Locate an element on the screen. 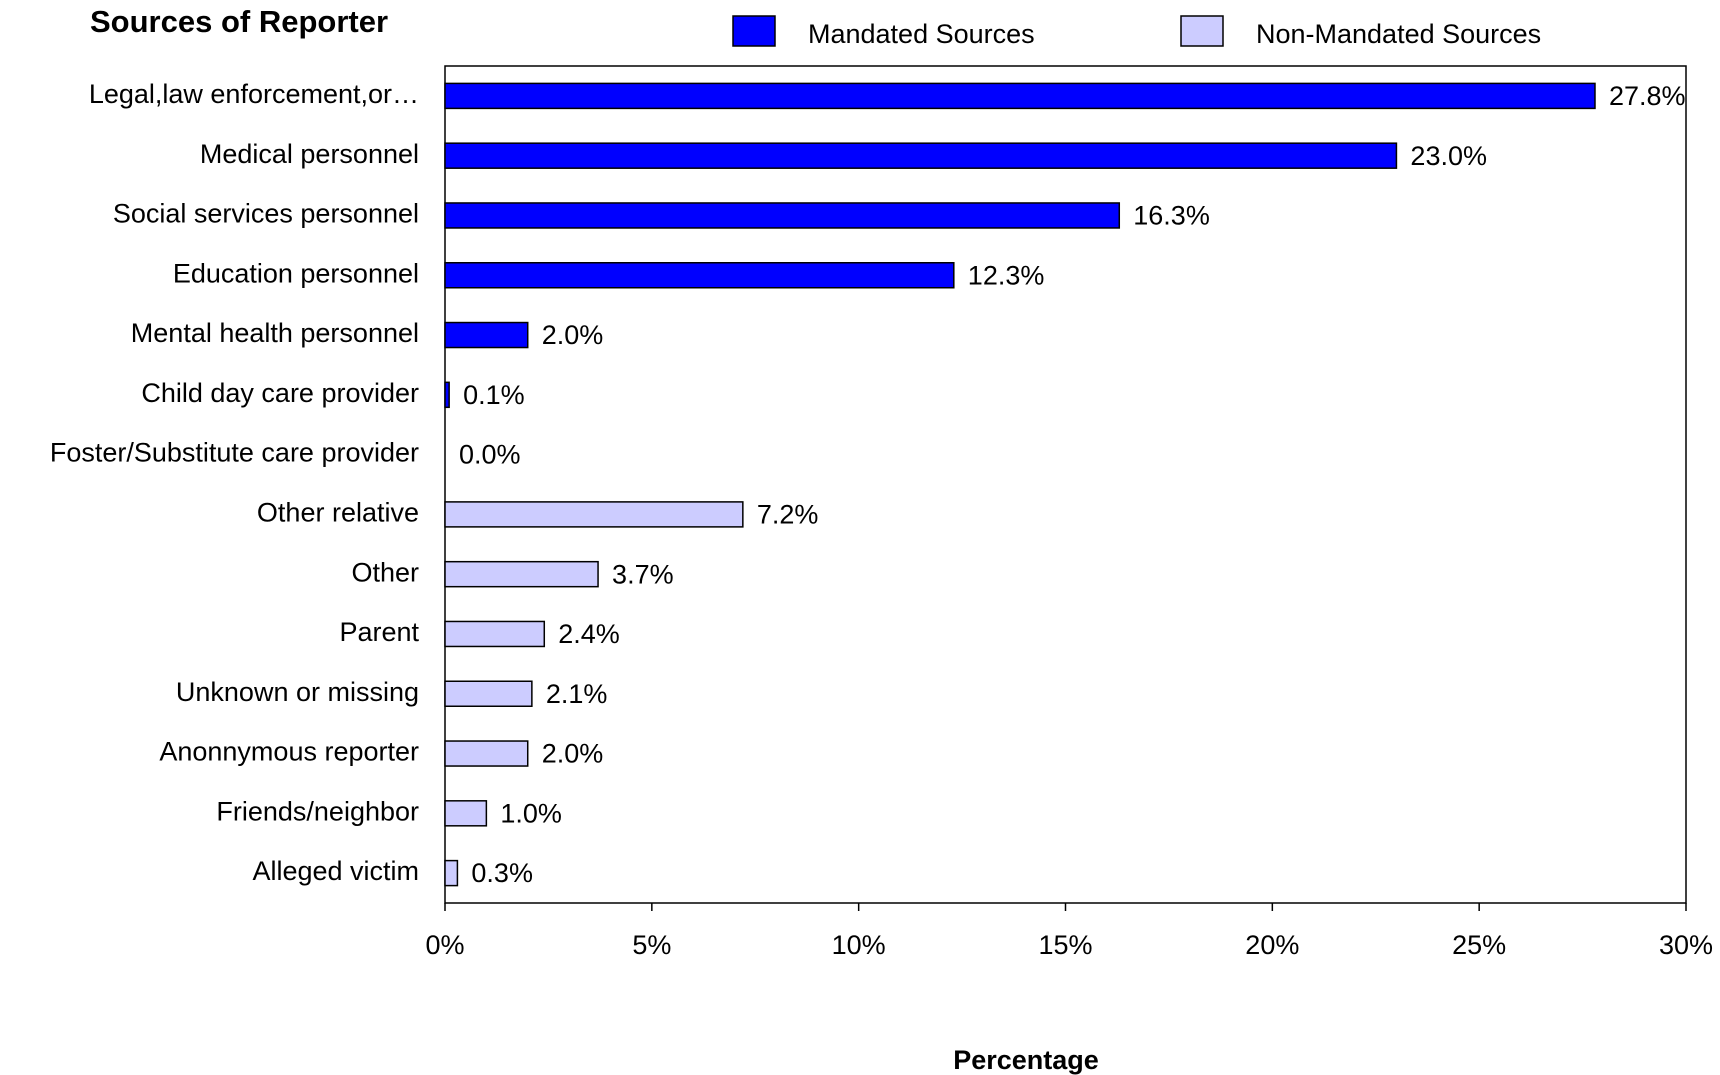 Image resolution: width=1720 pixels, height=1075 pixels. x-tick-label: 10% is located at coordinates (859, 945).